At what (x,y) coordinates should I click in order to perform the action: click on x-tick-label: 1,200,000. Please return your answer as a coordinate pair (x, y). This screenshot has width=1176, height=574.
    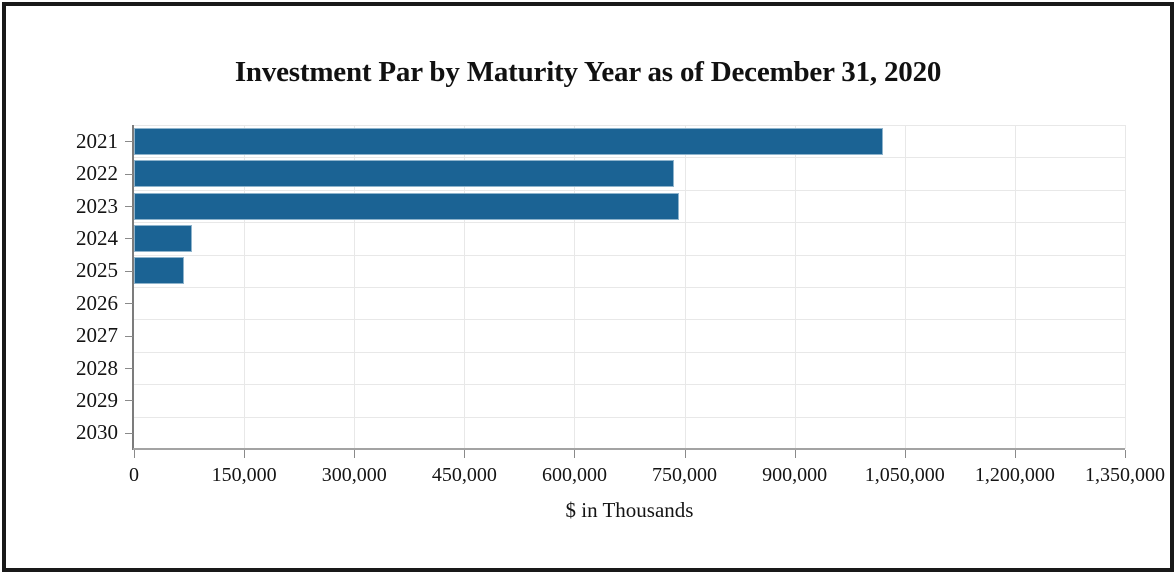
    Looking at the image, I should click on (1014, 475).